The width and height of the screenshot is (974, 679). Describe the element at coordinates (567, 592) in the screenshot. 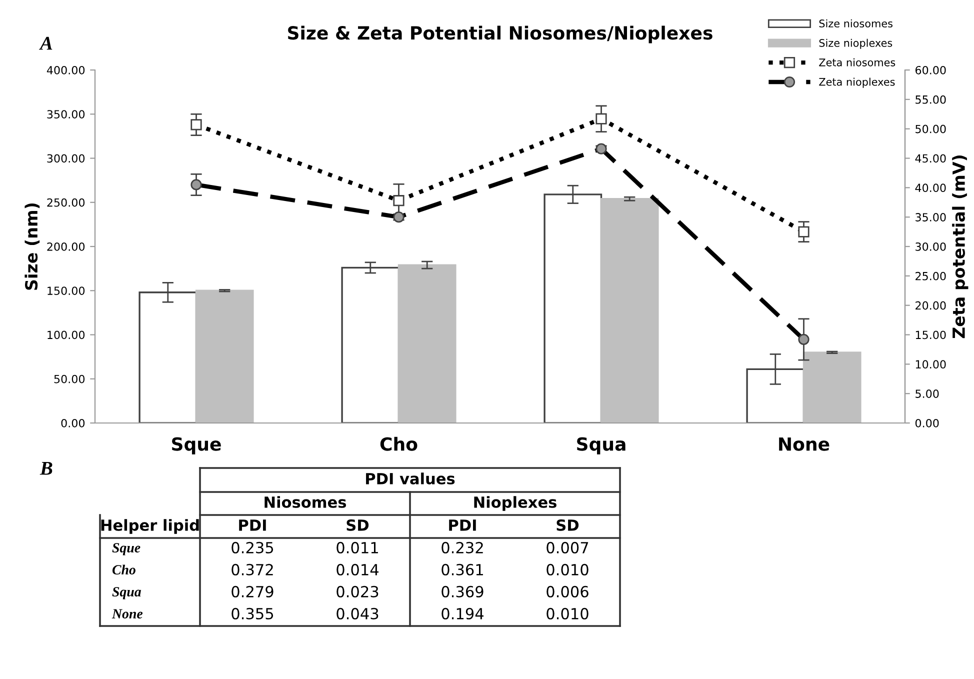

I see `data-label: 0.006` at that location.